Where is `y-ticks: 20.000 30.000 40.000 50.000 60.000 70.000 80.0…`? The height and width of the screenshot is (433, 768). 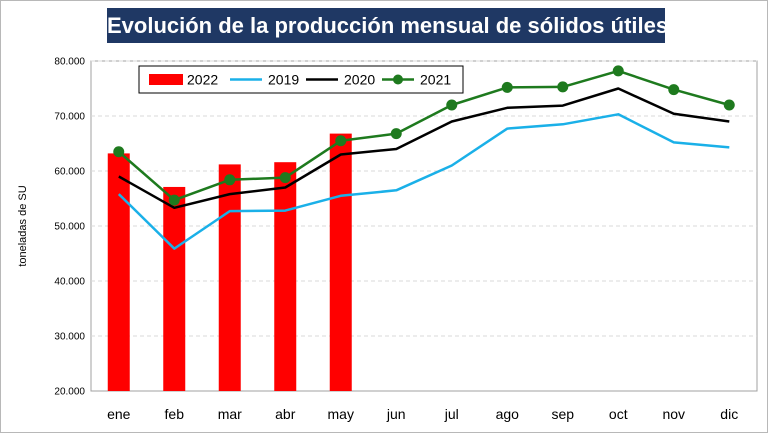 y-ticks: 20.000 30.000 40.000 50.000 60.000 70.000 80.0… is located at coordinates (69, 227).